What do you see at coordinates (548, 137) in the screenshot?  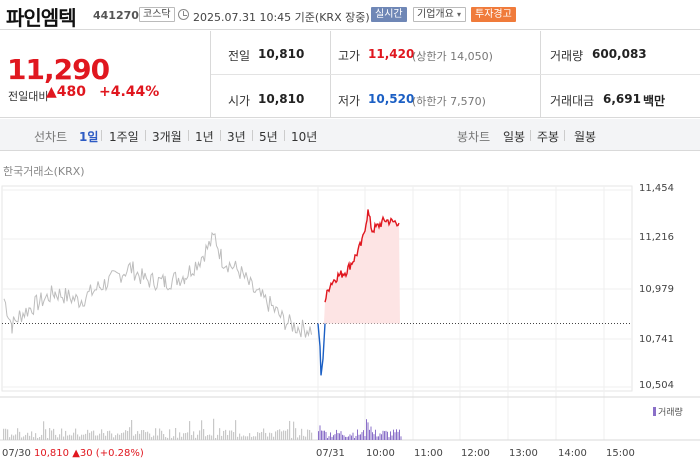 I see `tab-weekly-candle: 주봉` at bounding box center [548, 137].